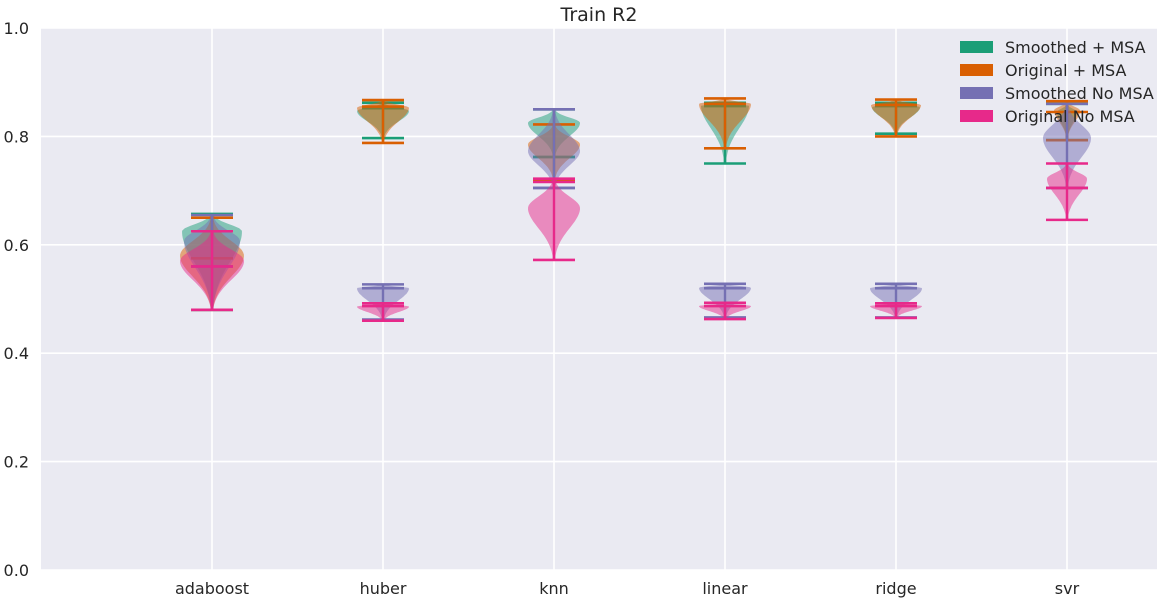 The width and height of the screenshot is (1163, 604). Describe the element at coordinates (1067, 588) in the screenshot. I see `x-tick-label: svr` at that location.